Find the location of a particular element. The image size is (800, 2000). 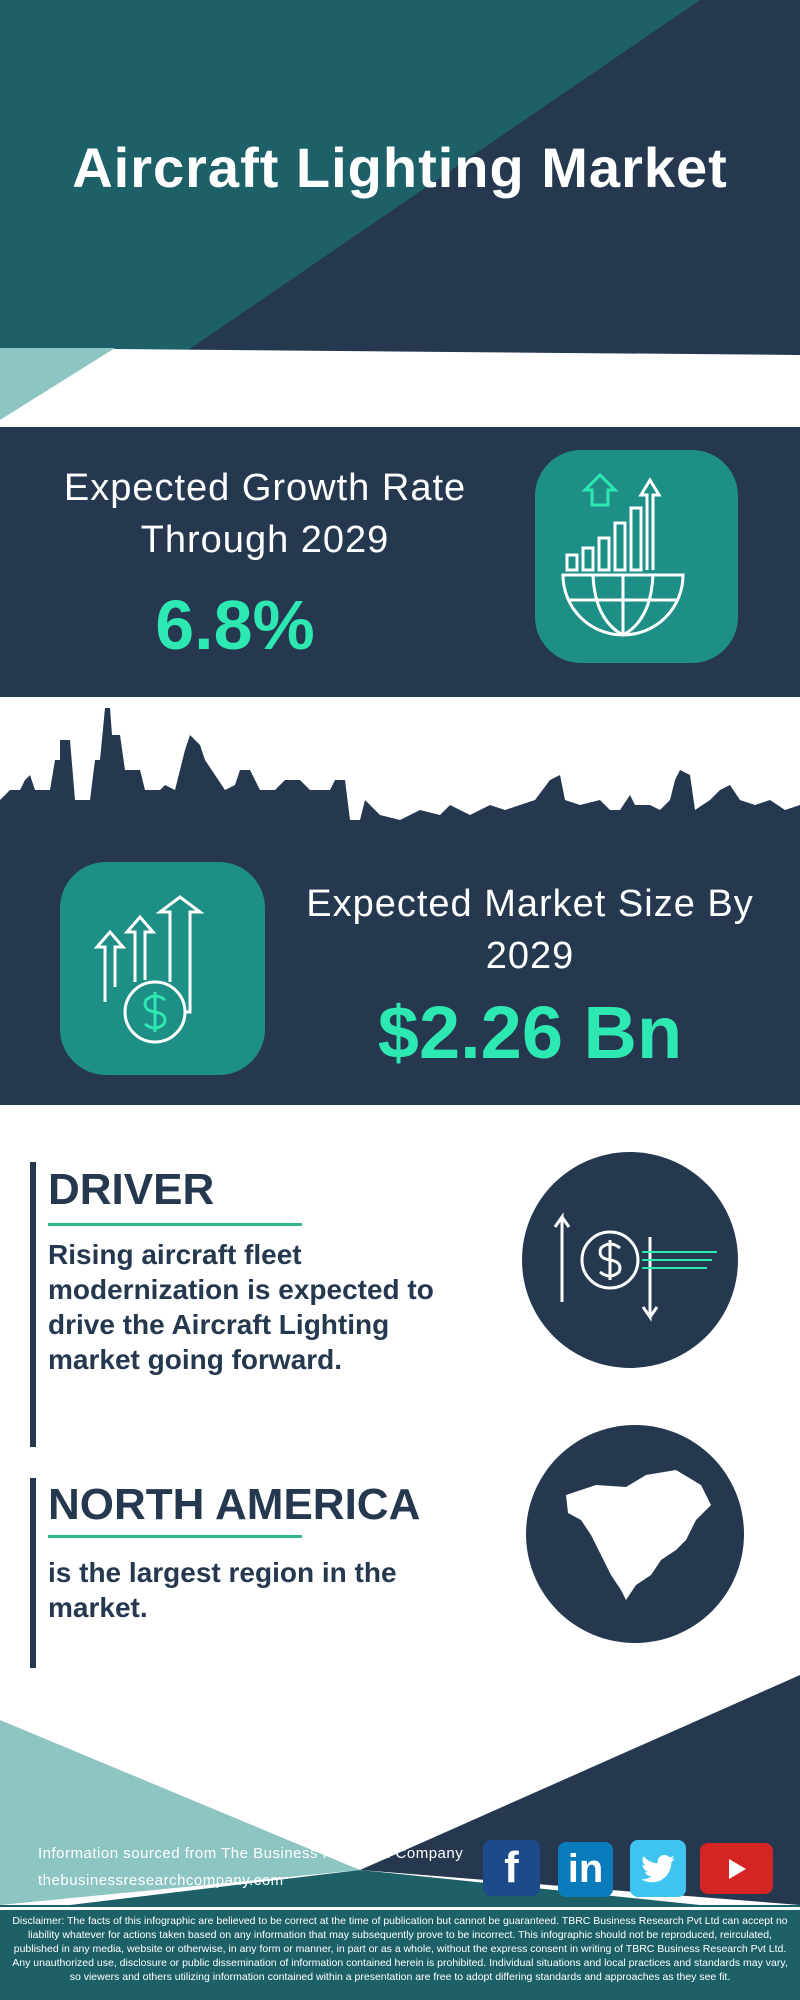

twitter-icon is located at coordinates (658, 1868).